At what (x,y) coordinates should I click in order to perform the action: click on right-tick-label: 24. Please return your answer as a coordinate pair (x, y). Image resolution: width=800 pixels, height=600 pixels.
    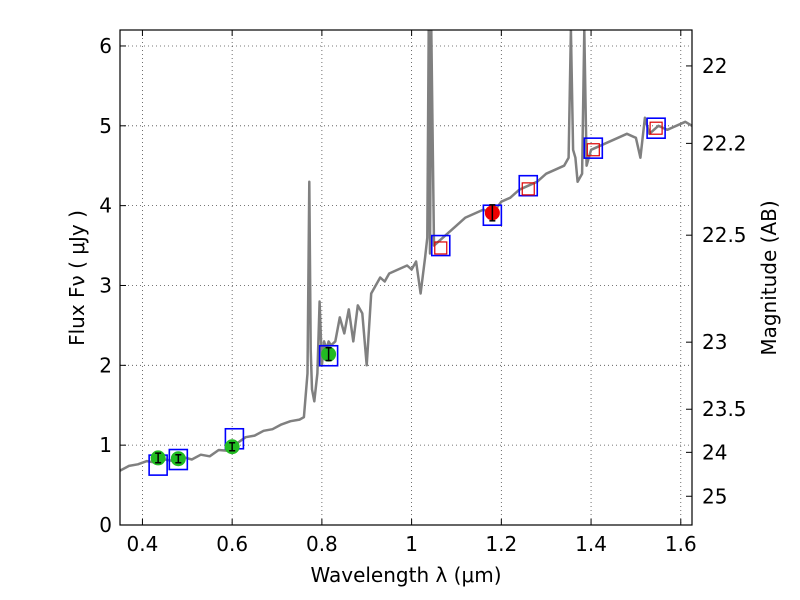
    Looking at the image, I should click on (714, 452).